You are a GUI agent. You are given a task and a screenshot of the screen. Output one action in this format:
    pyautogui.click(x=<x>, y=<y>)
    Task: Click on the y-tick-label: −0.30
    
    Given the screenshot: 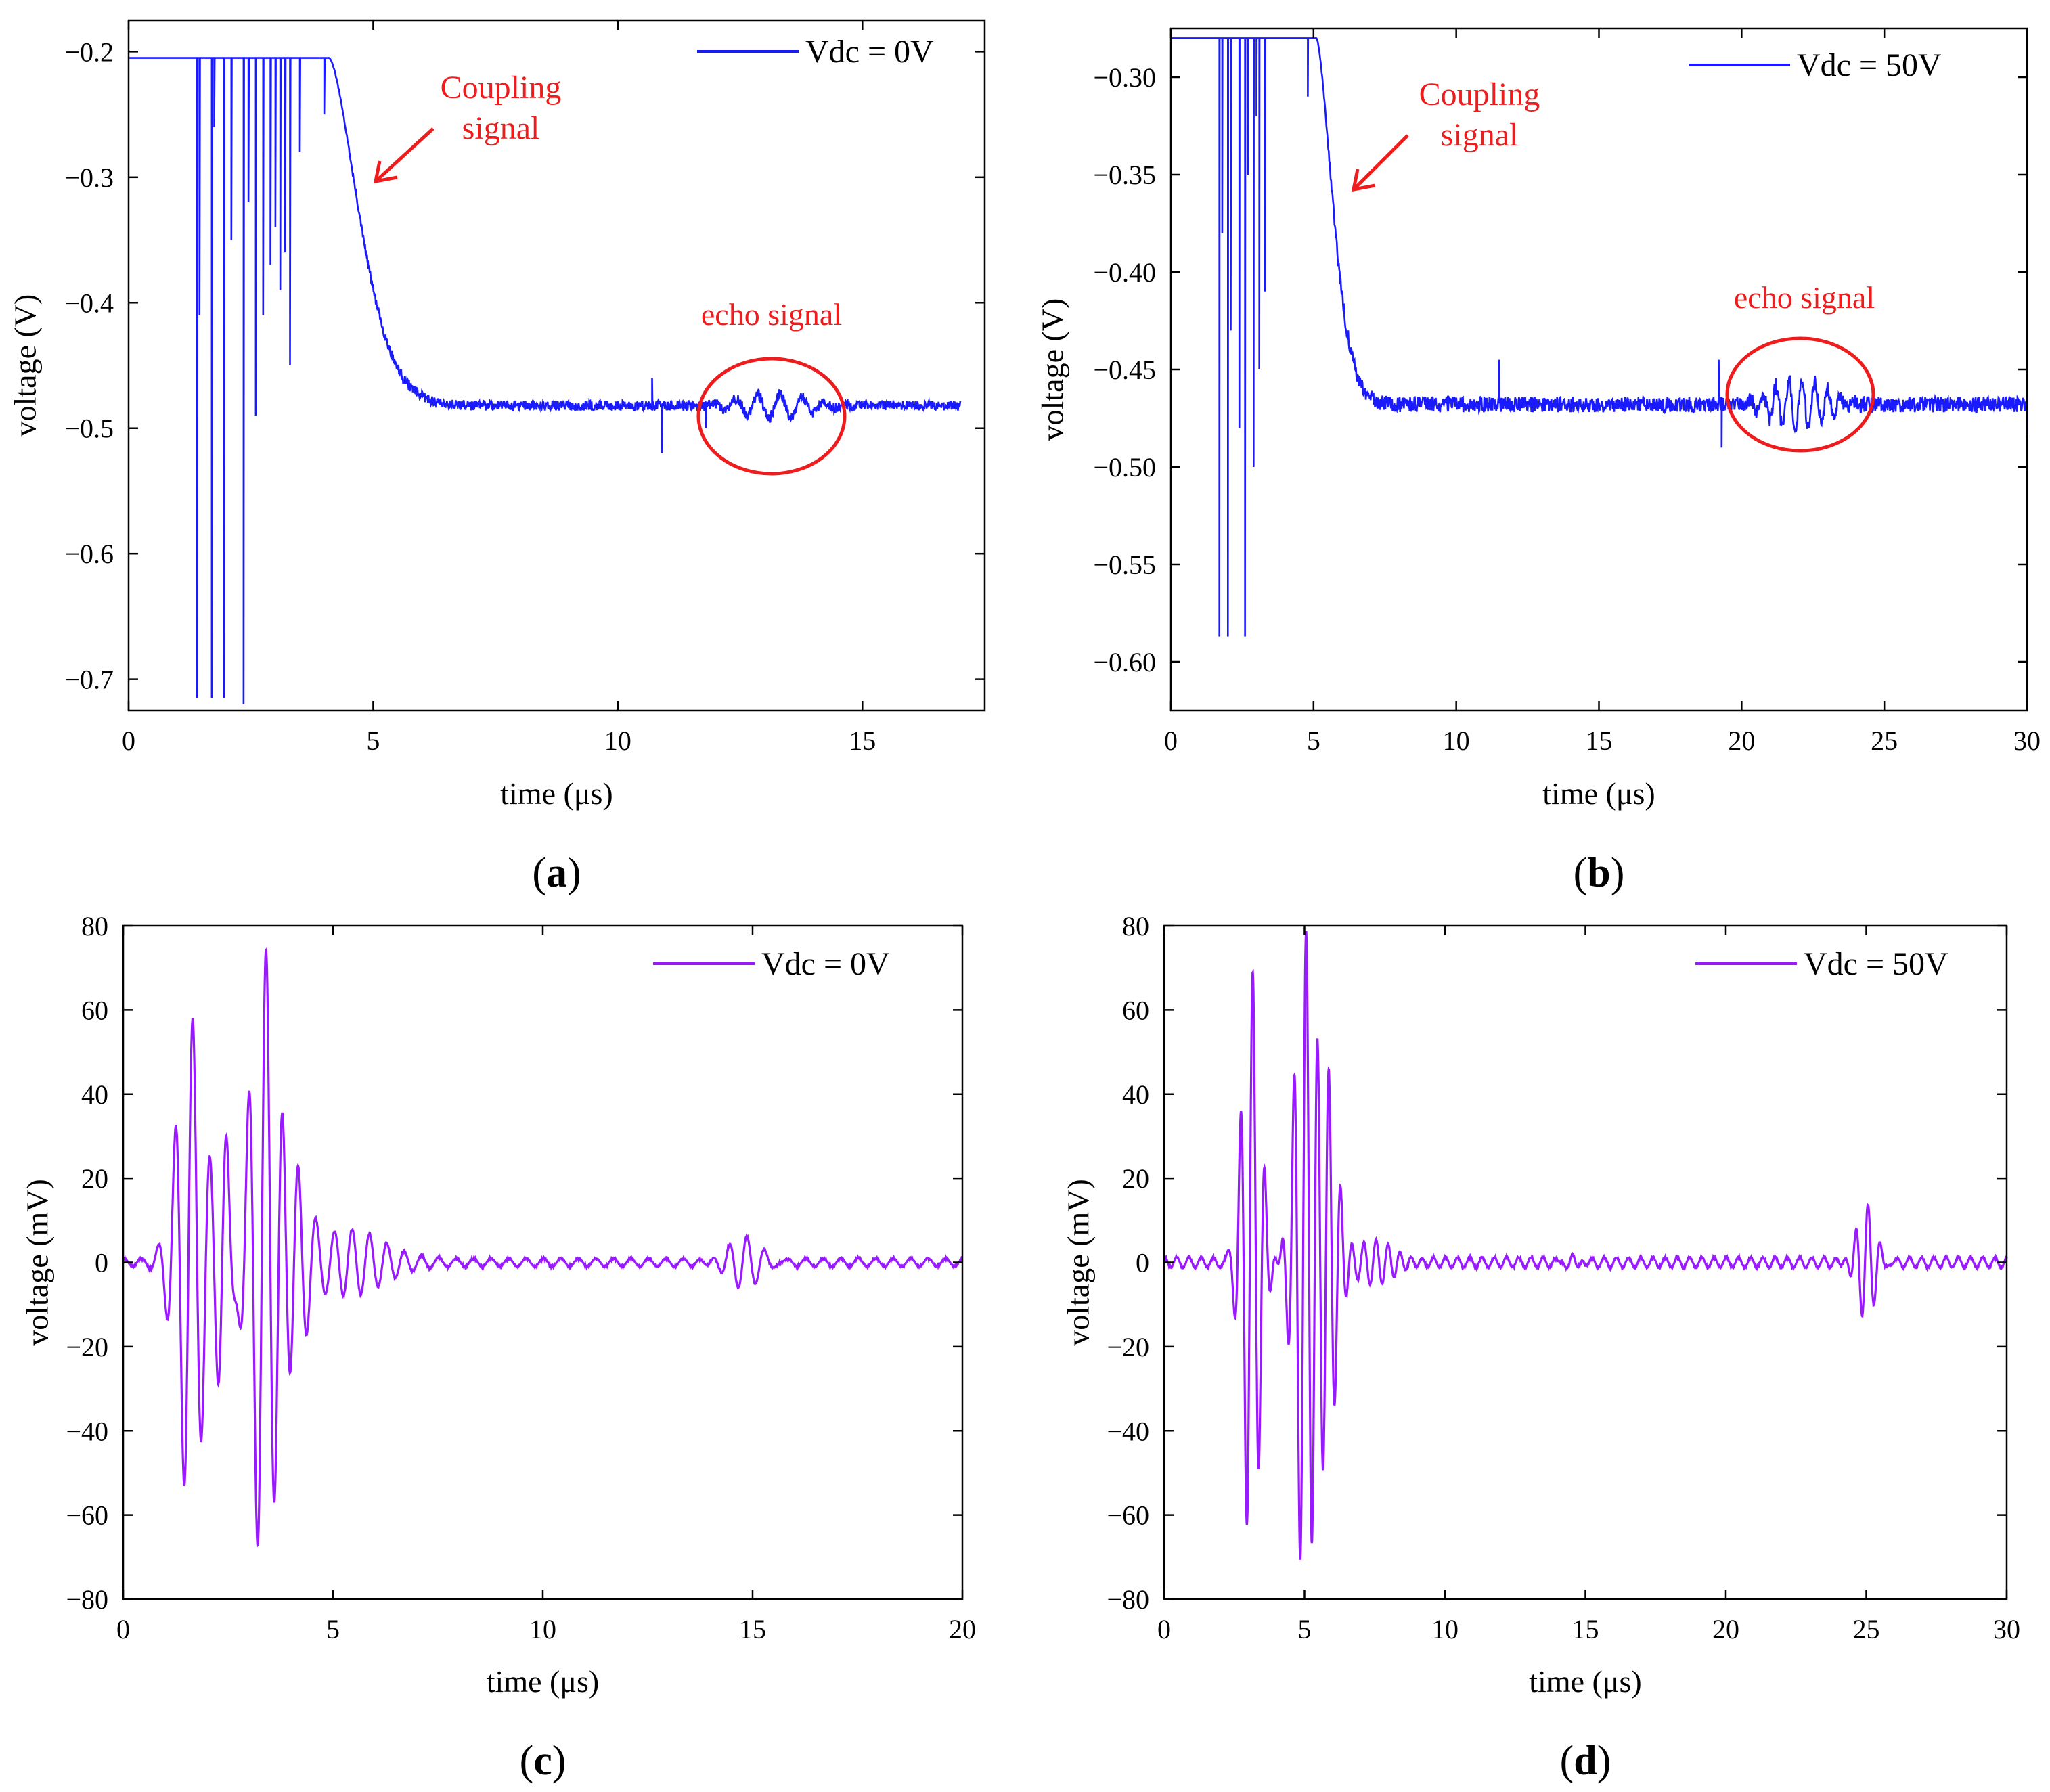 What is the action you would take?
    pyautogui.click(x=1124, y=77)
    